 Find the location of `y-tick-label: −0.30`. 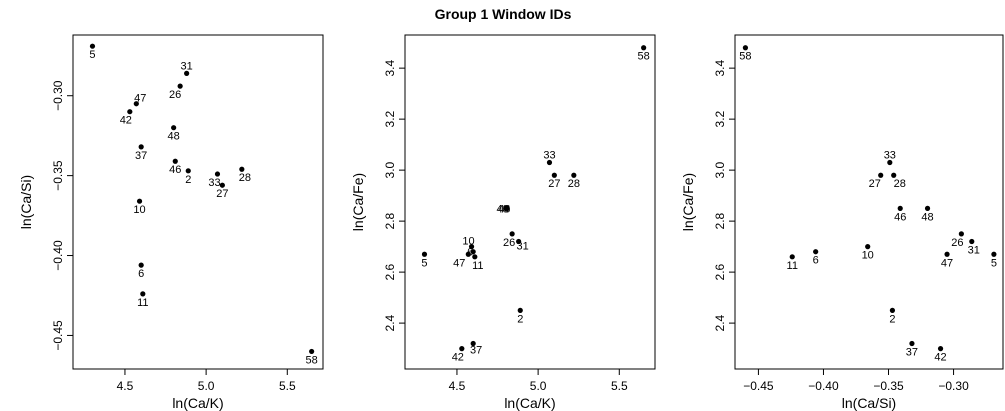

y-tick-label: −0.30 is located at coordinates (58, 95).